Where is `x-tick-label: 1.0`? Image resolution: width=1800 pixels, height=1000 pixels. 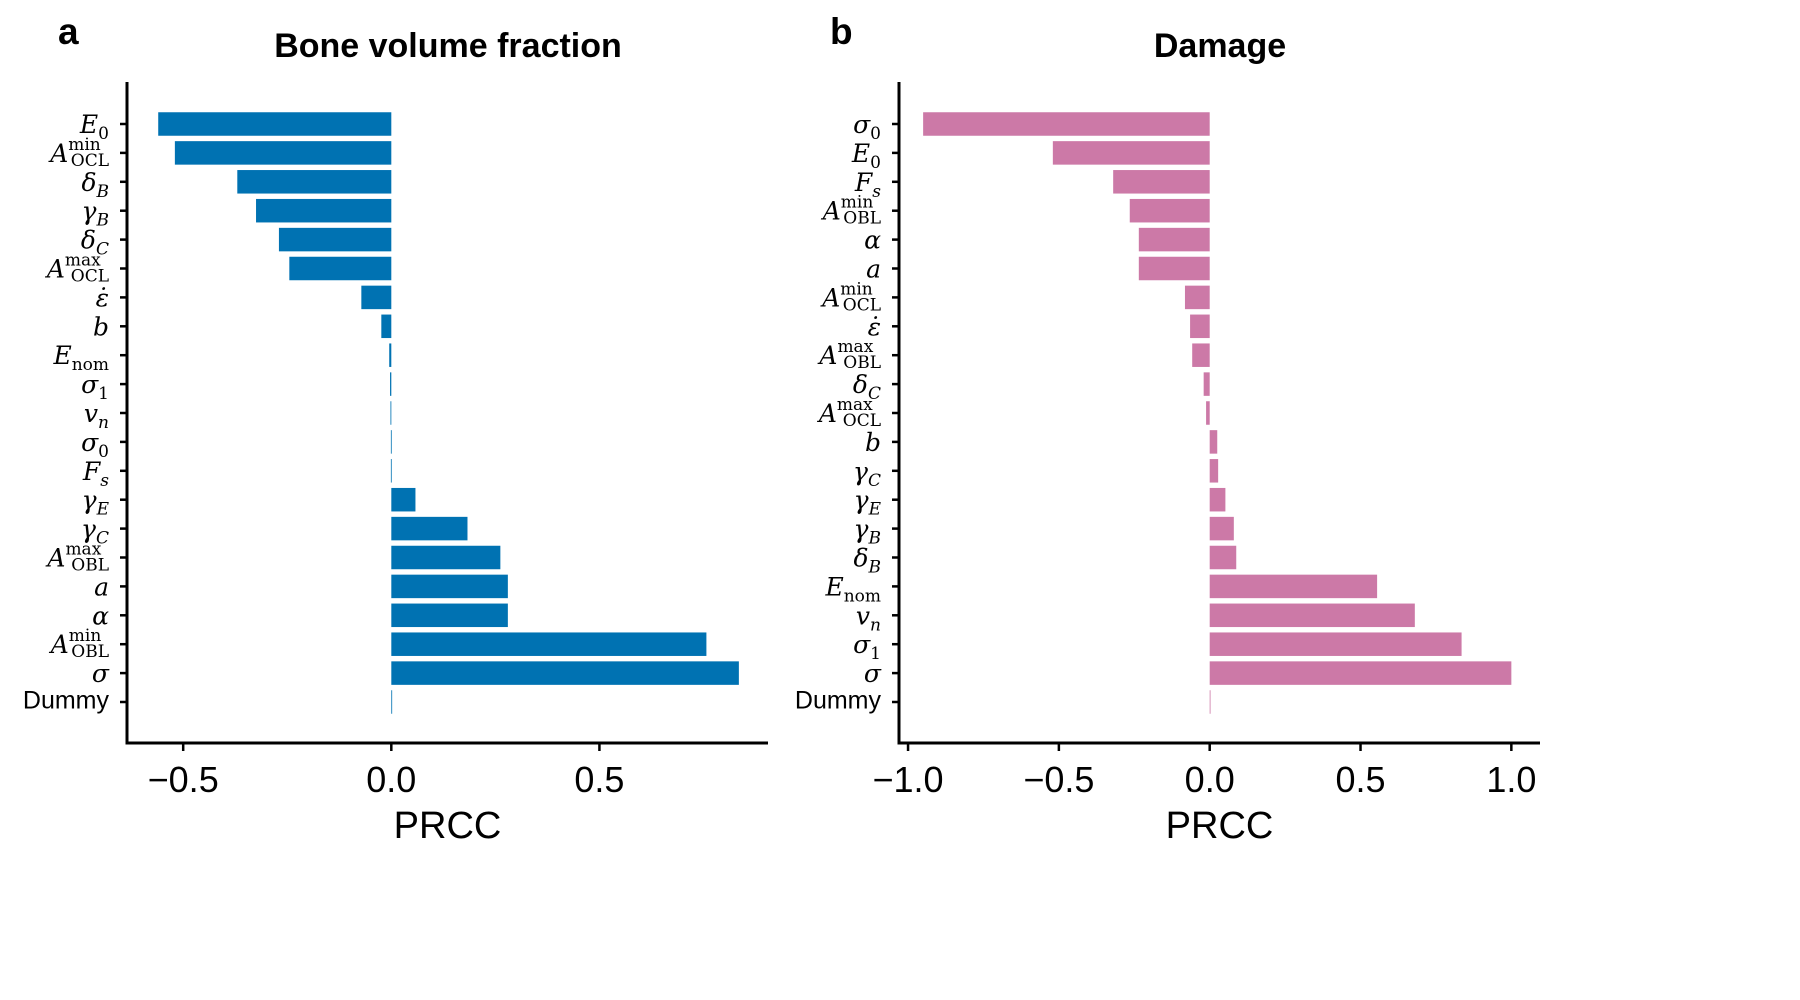 x-tick-label: 1.0 is located at coordinates (1511, 779).